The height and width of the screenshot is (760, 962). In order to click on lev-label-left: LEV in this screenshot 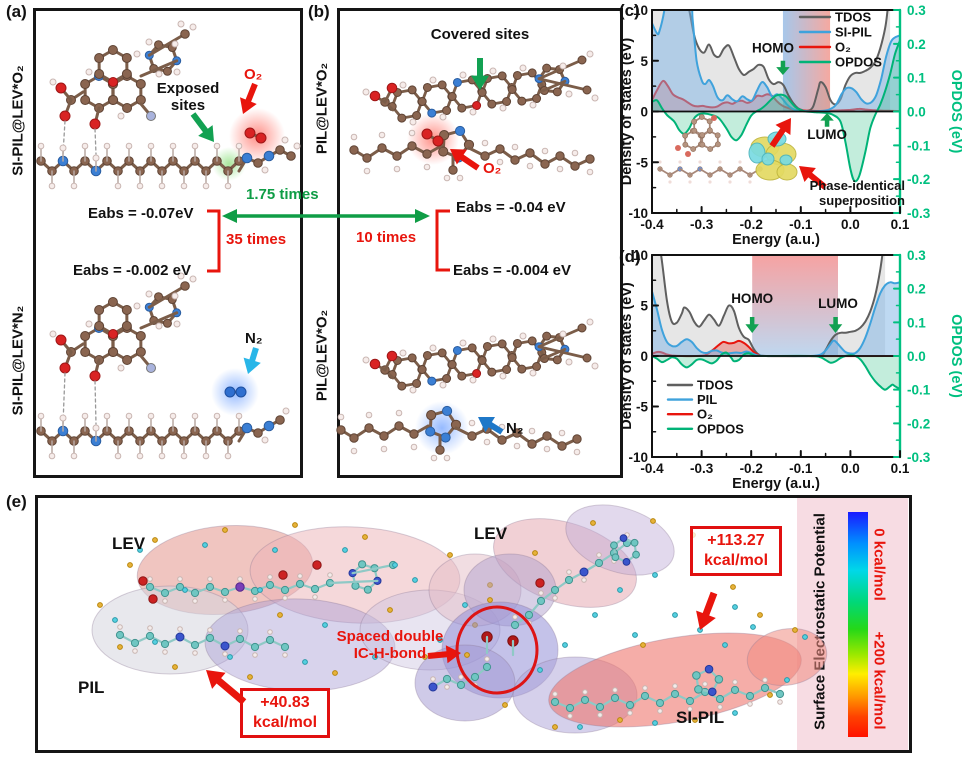, I will do `click(129, 543)`.